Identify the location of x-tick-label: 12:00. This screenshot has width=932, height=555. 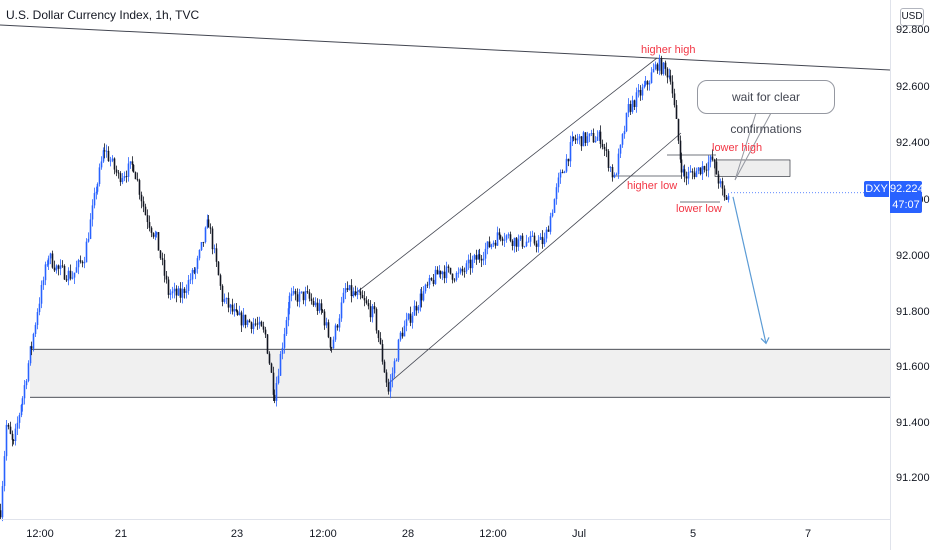
(323, 534).